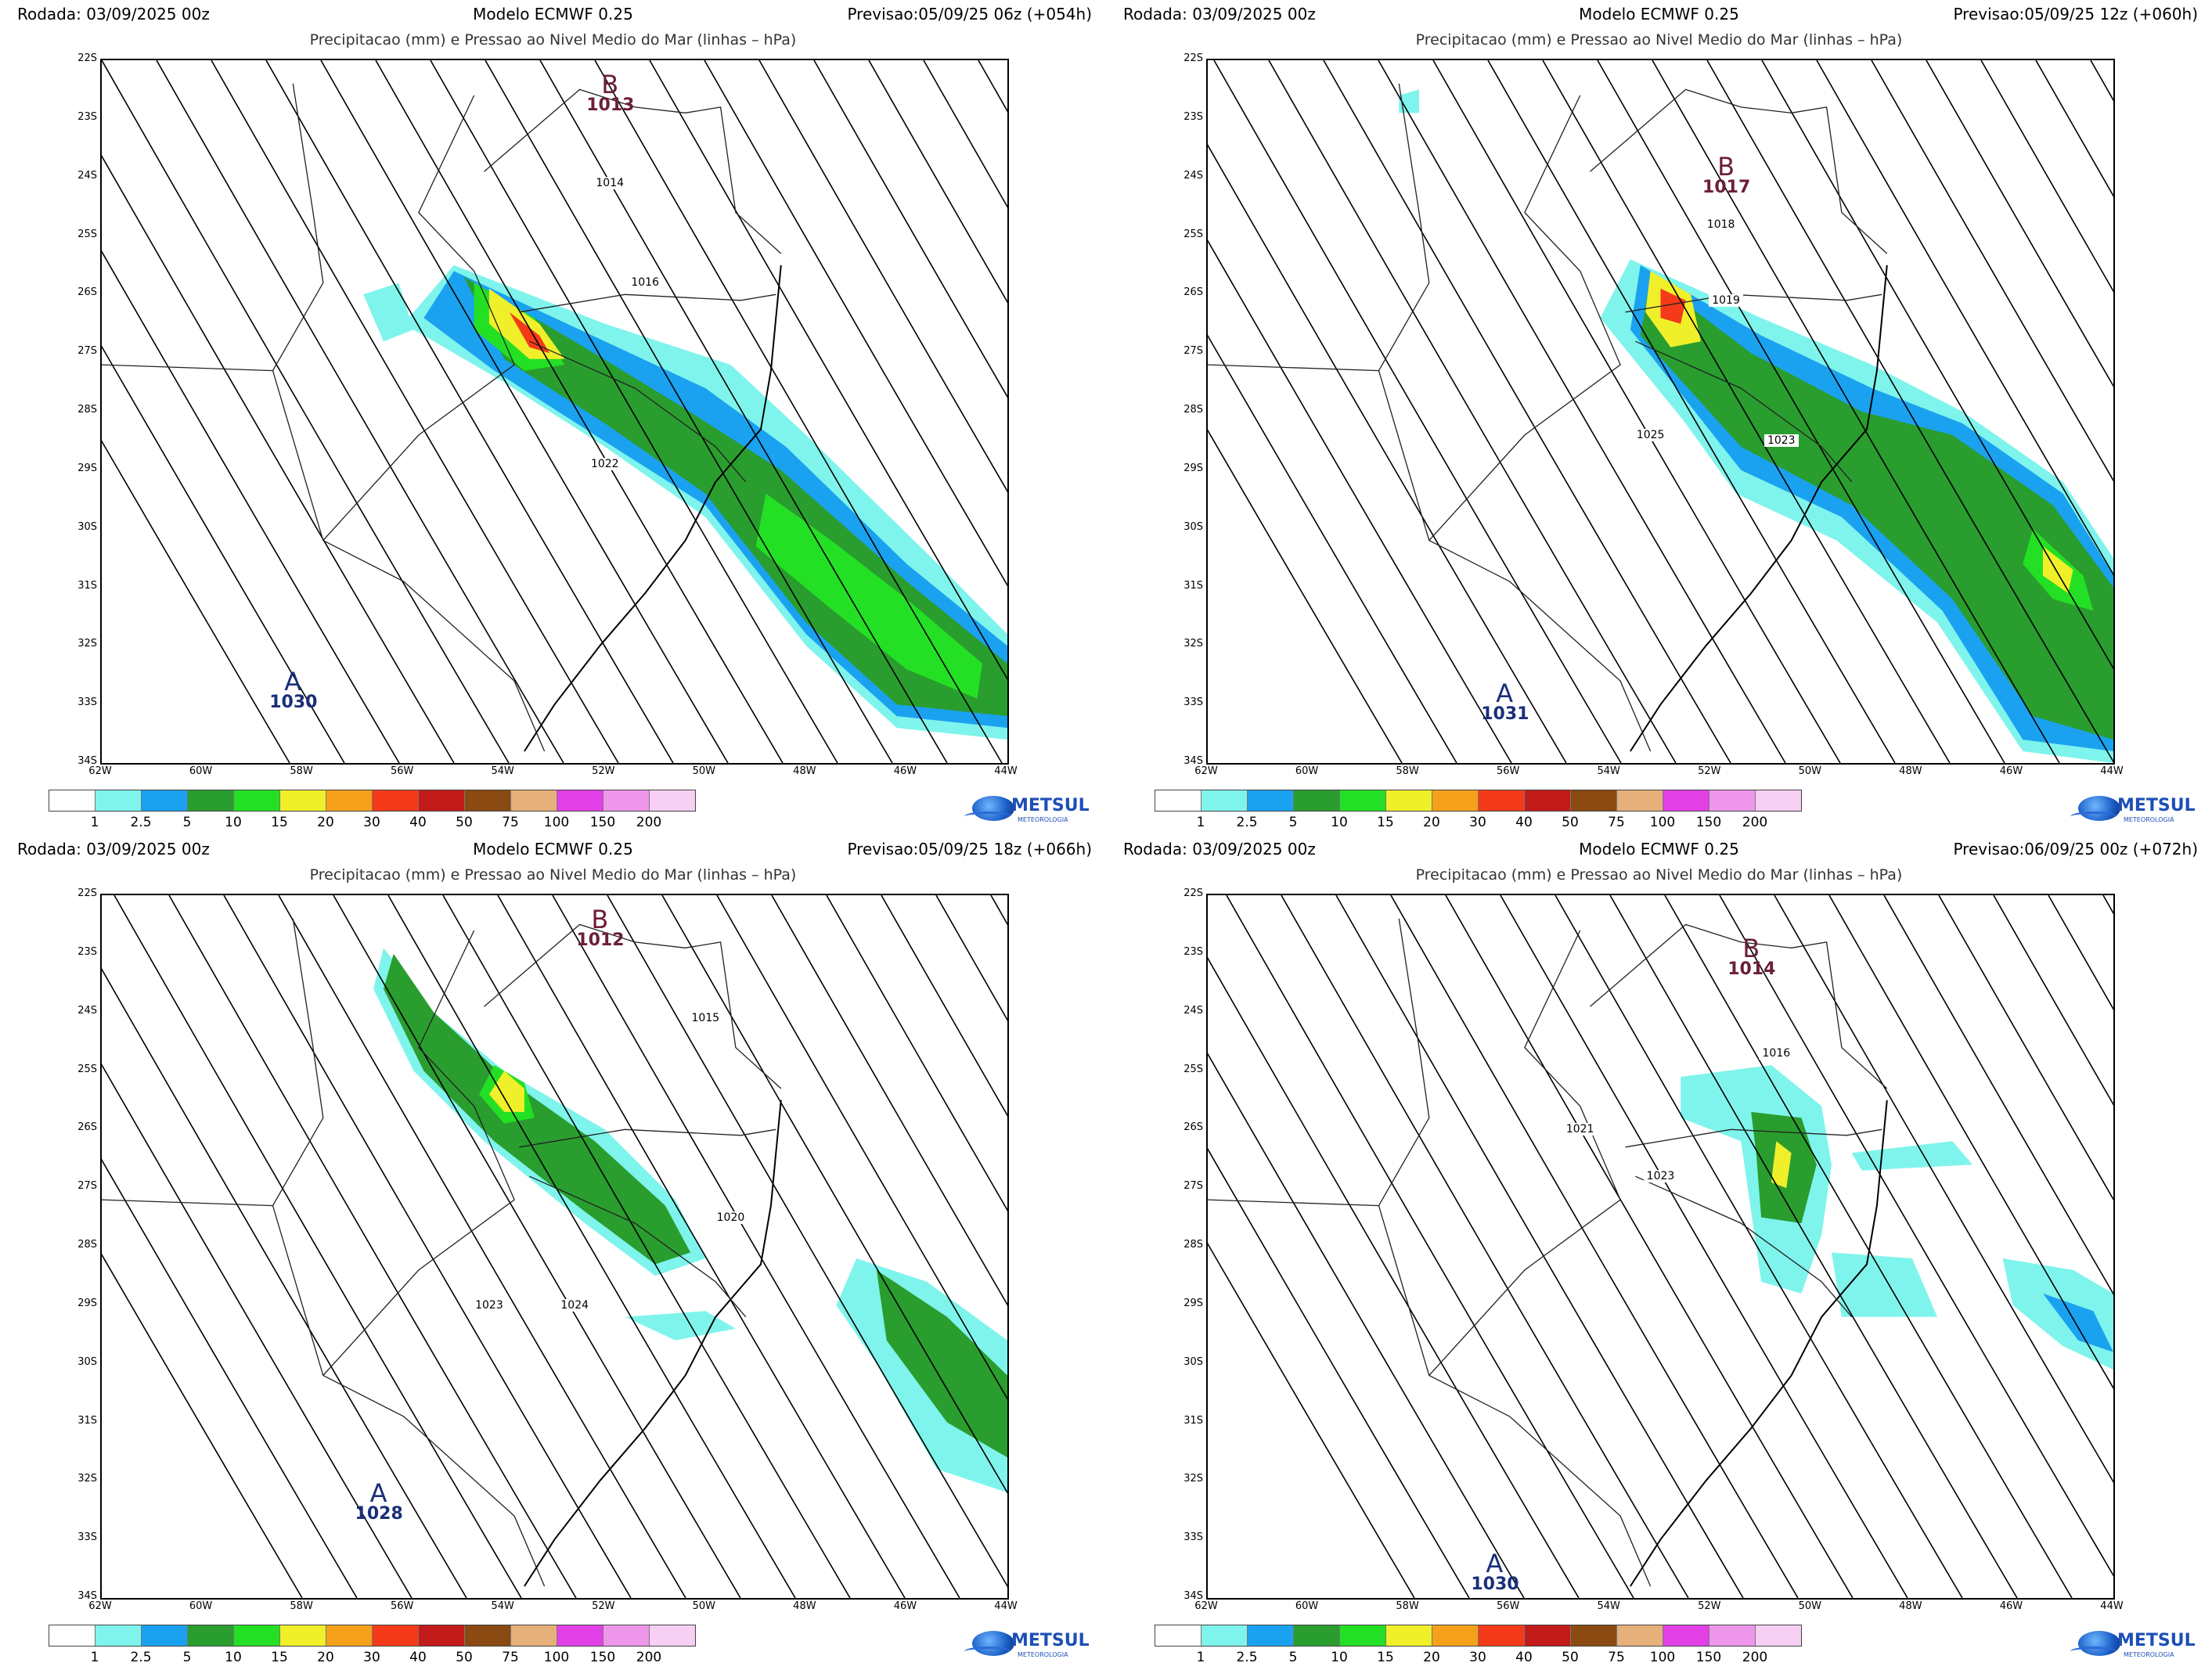 The height and width of the screenshot is (1670, 2212). I want to click on longitude-label: 48W, so click(1910, 771).